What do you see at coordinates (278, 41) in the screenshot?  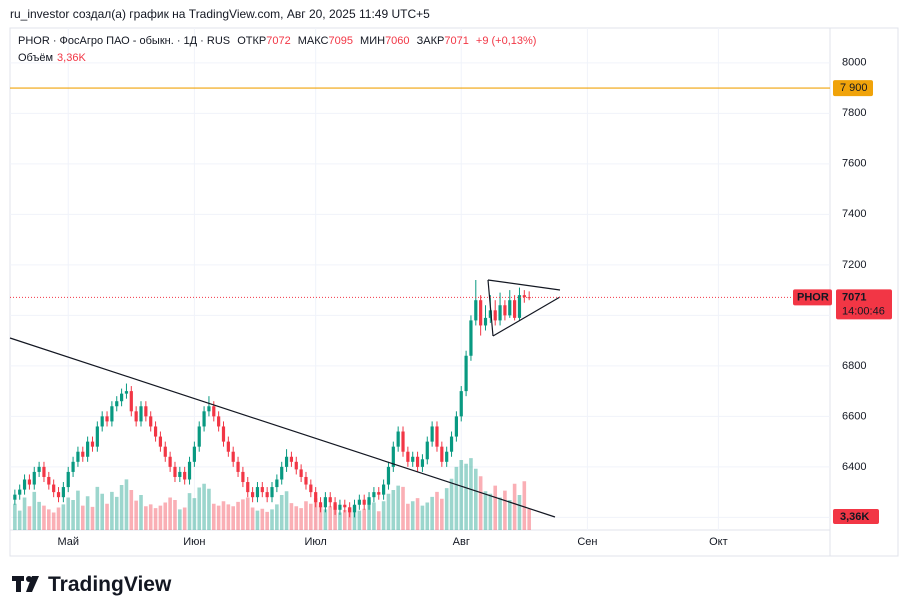 I see `open-value: 7072` at bounding box center [278, 41].